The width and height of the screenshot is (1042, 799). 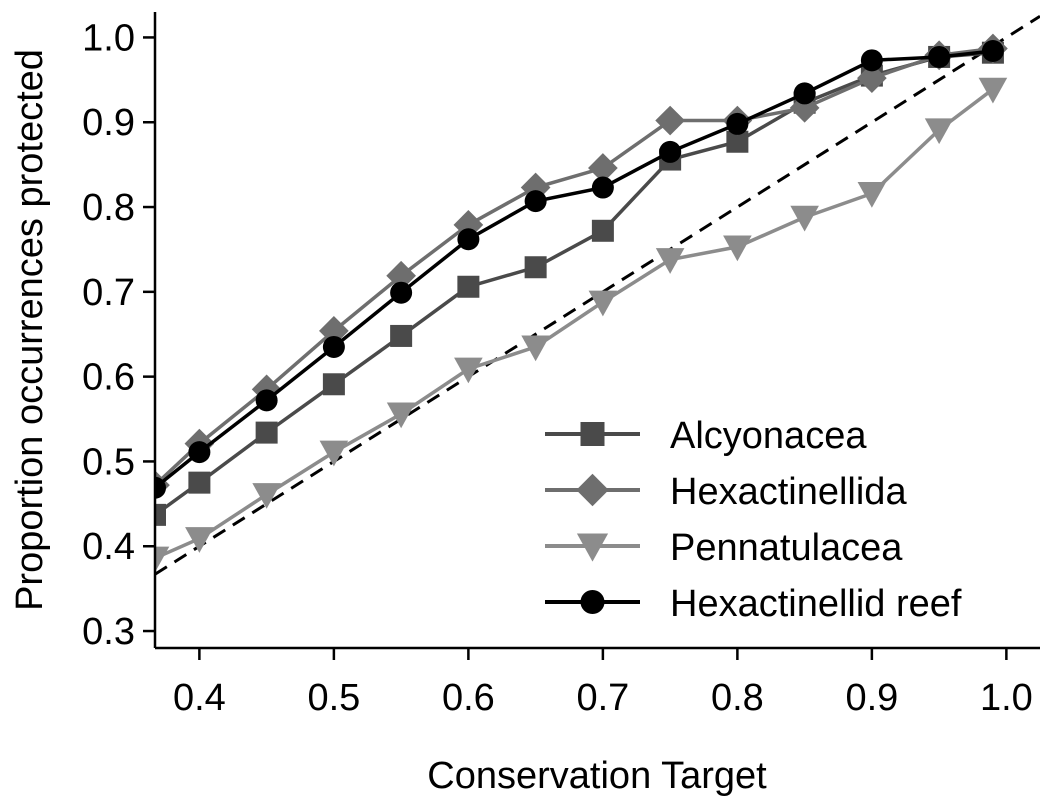 I want to click on x-axis-title: Conservation Target, so click(x=597, y=776).